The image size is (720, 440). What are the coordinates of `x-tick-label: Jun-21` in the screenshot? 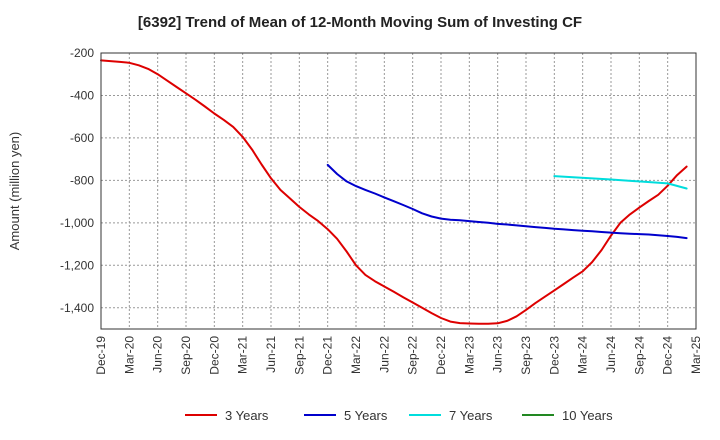 It's located at (271, 354).